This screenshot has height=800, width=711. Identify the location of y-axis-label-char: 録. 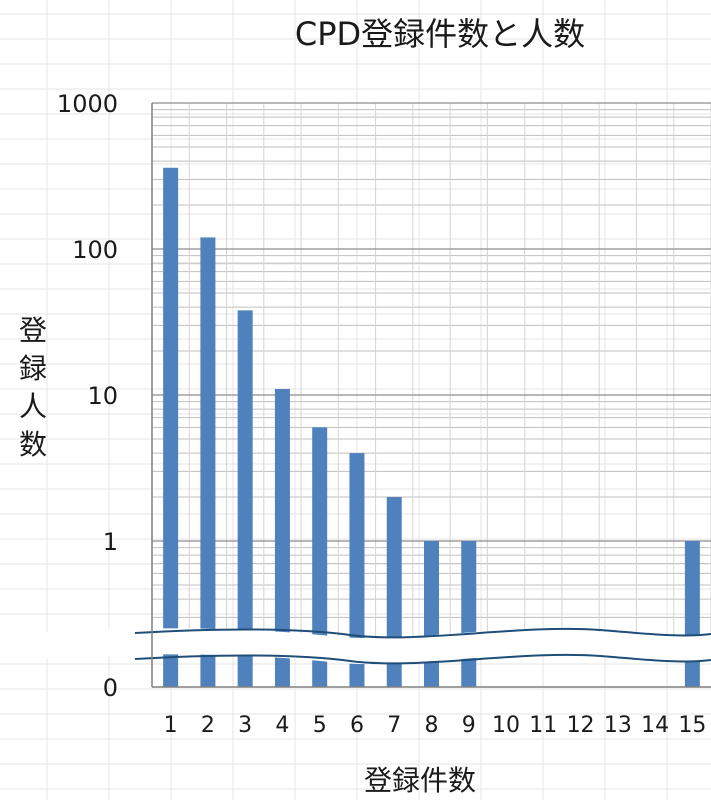
(33, 368).